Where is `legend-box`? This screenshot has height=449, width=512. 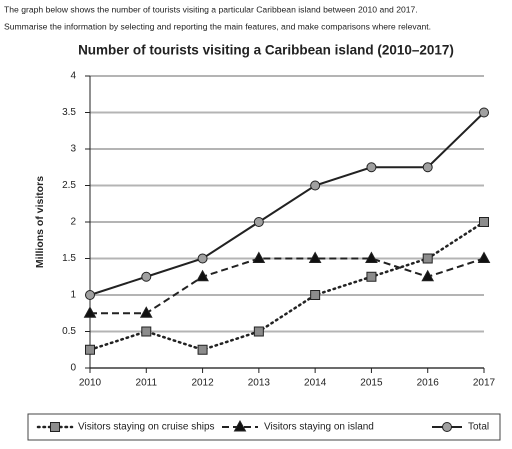
legend-box is located at coordinates (264, 427).